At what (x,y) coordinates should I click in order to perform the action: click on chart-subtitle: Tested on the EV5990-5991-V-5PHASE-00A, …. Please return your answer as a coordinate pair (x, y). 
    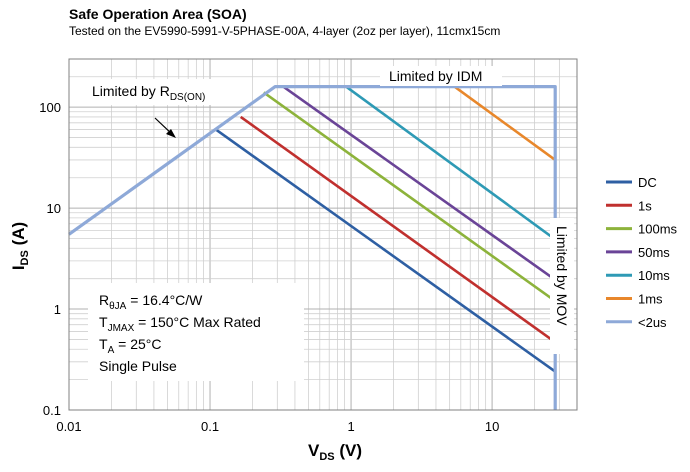
    Looking at the image, I should click on (285, 31).